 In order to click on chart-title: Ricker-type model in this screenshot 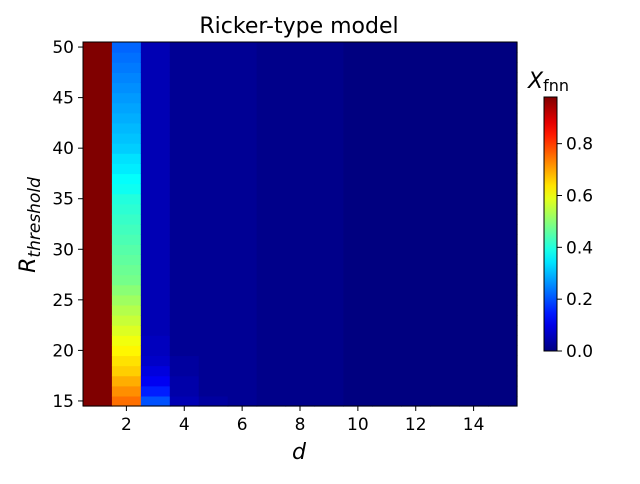, I will do `click(298, 26)`.